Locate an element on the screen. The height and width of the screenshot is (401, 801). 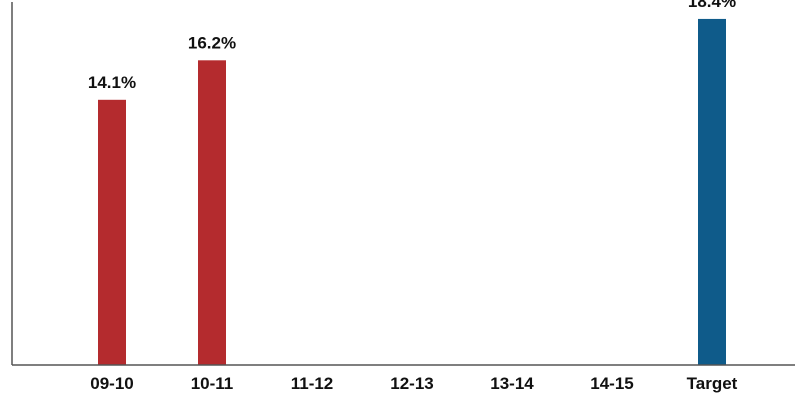
data-label-target: 18.4% is located at coordinates (712, 5).